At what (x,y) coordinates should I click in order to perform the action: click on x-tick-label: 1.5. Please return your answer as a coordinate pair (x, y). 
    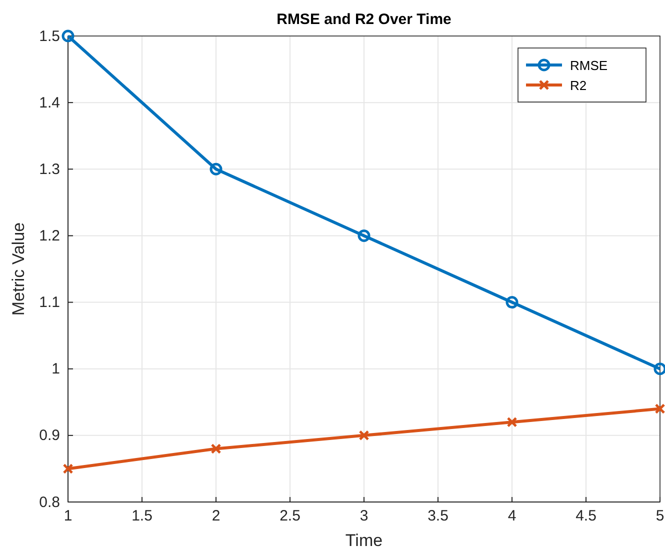
    Looking at the image, I should click on (142, 516).